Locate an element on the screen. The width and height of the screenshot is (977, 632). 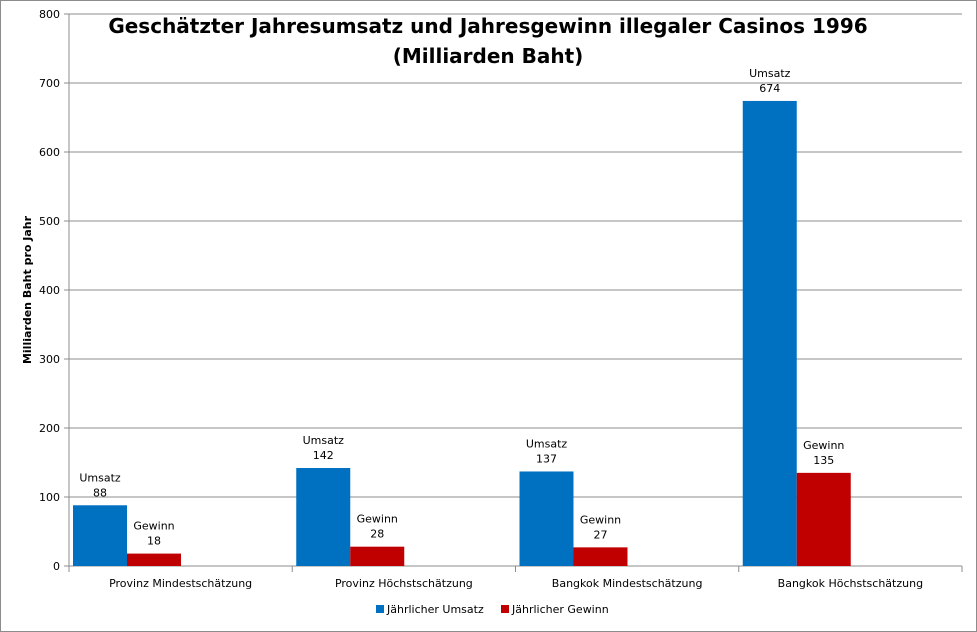
data-label-value: 27 is located at coordinates (601, 534).